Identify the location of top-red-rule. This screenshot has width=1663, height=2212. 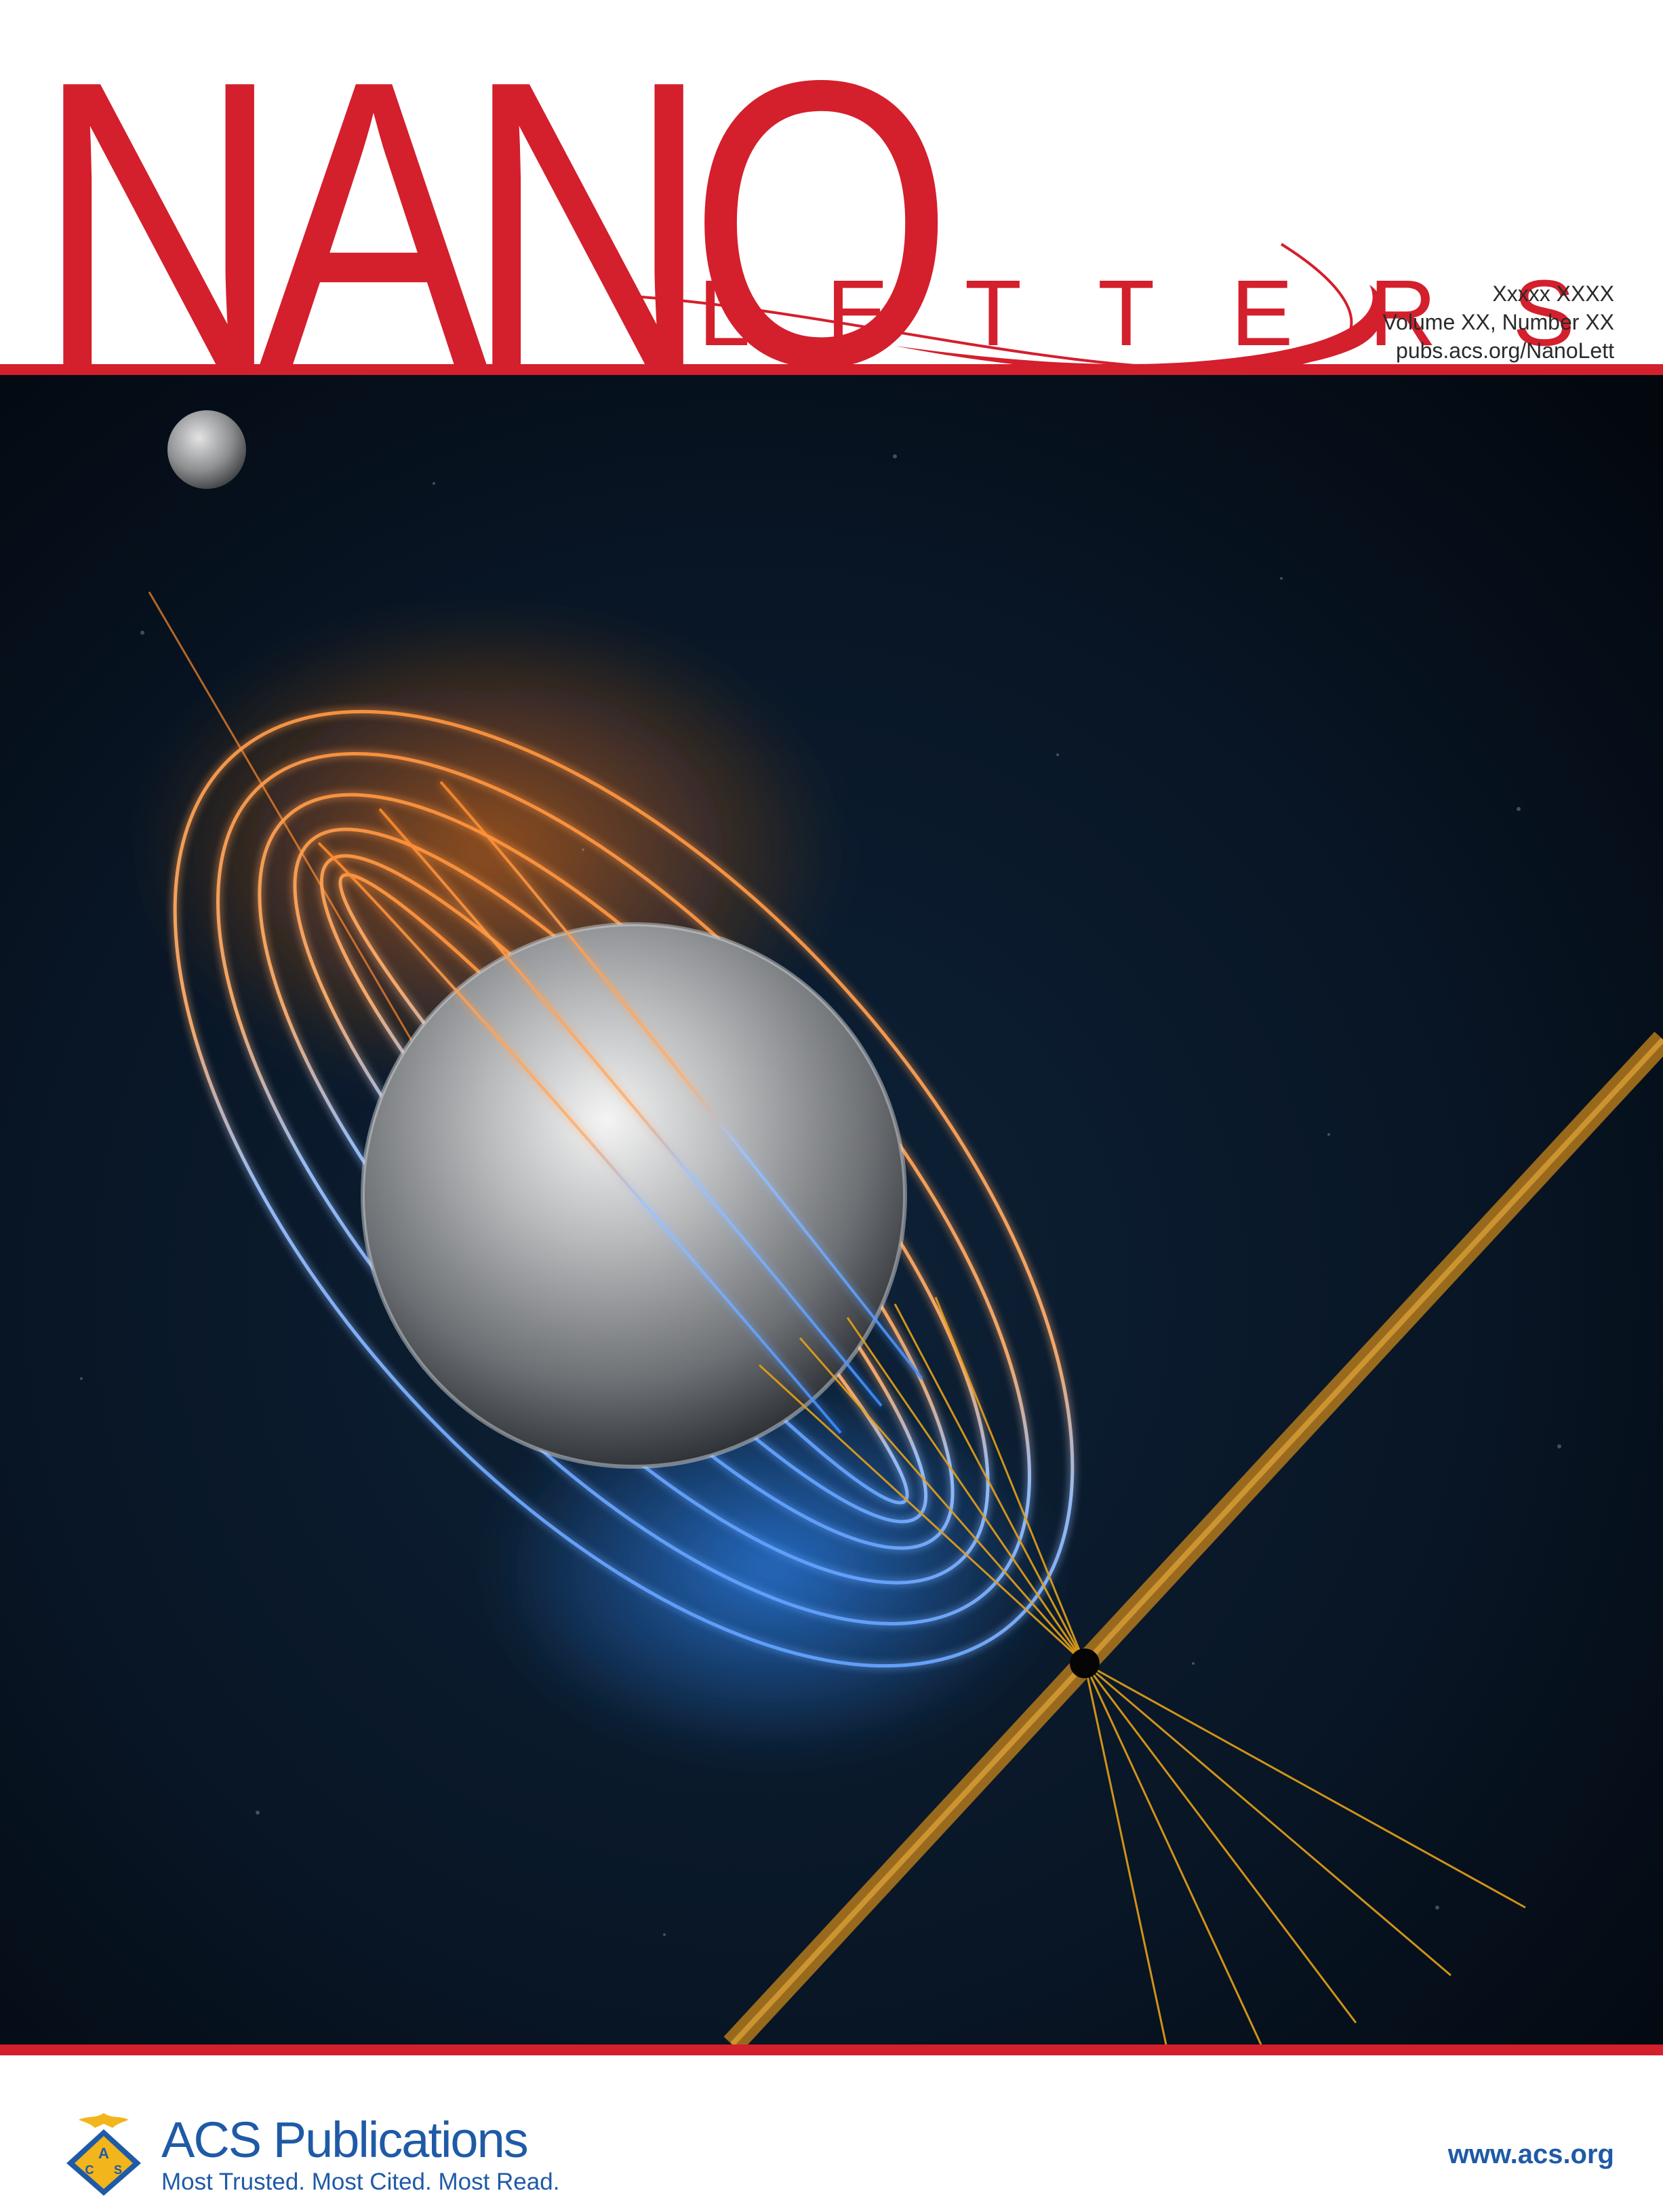
(831, 370).